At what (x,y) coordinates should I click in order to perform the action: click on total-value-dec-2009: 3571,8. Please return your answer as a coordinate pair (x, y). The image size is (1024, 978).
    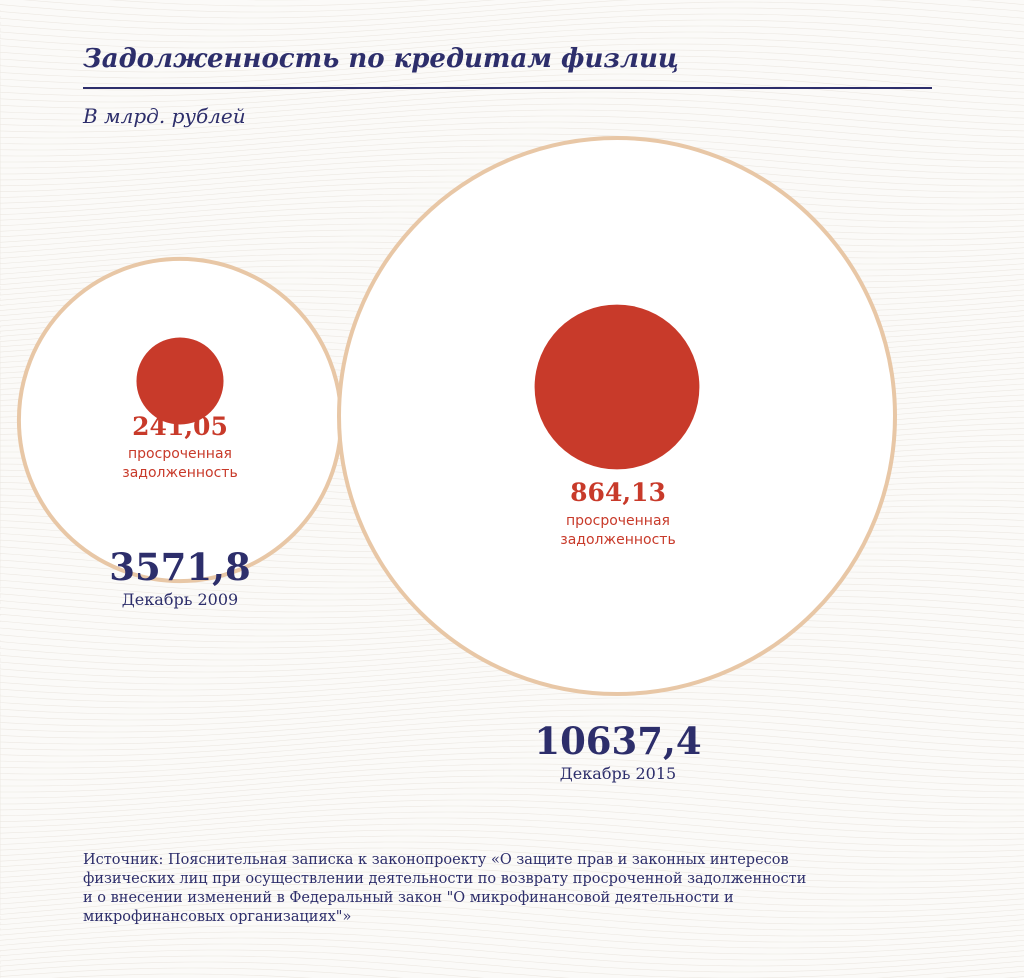
    Looking at the image, I should click on (180, 567).